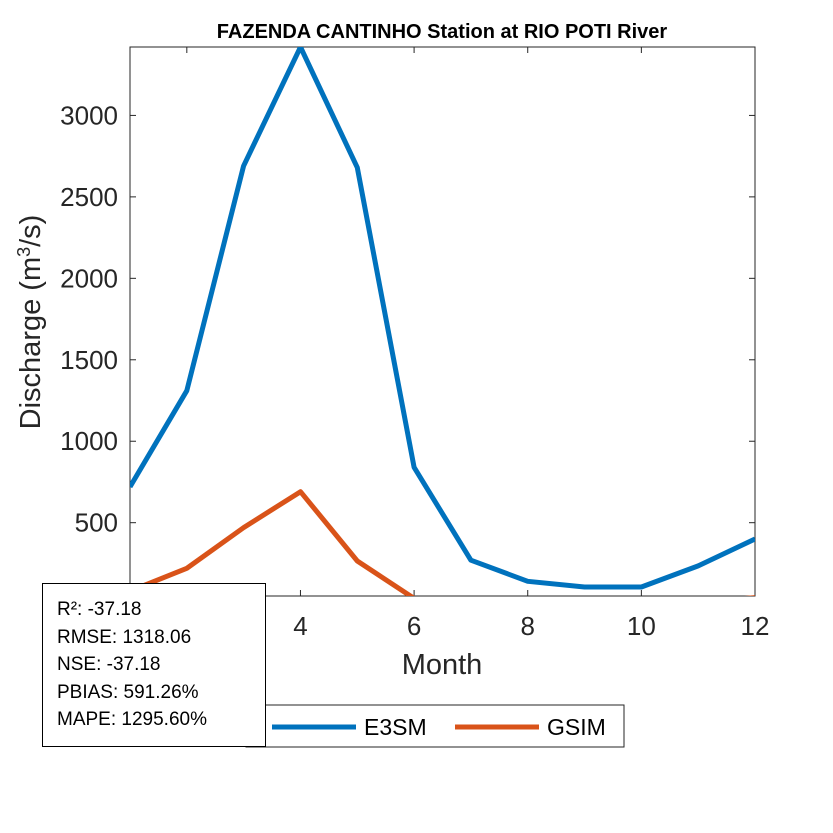 The image size is (833, 833). Describe the element at coordinates (442, 665) in the screenshot. I see `x-axis-label: Month` at that location.